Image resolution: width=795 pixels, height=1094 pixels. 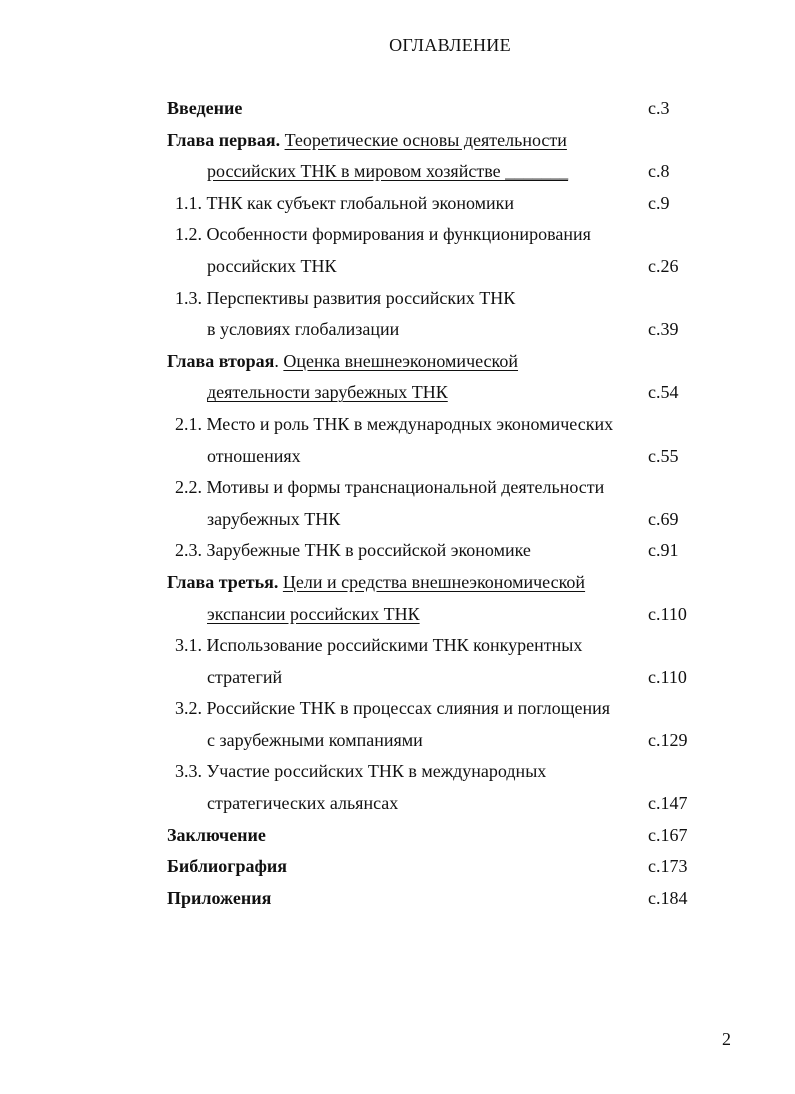 I want to click on toc-entry-title: Глава вторая. Оценка внешнеэкономической, so click(x=343, y=360).